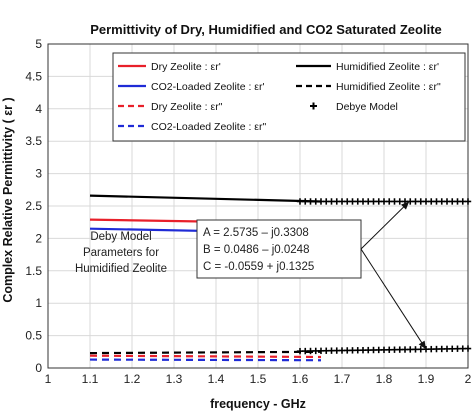 This screenshot has height=413, width=474. Describe the element at coordinates (174, 379) in the screenshot. I see `x-tick-label: 1.3` at that location.